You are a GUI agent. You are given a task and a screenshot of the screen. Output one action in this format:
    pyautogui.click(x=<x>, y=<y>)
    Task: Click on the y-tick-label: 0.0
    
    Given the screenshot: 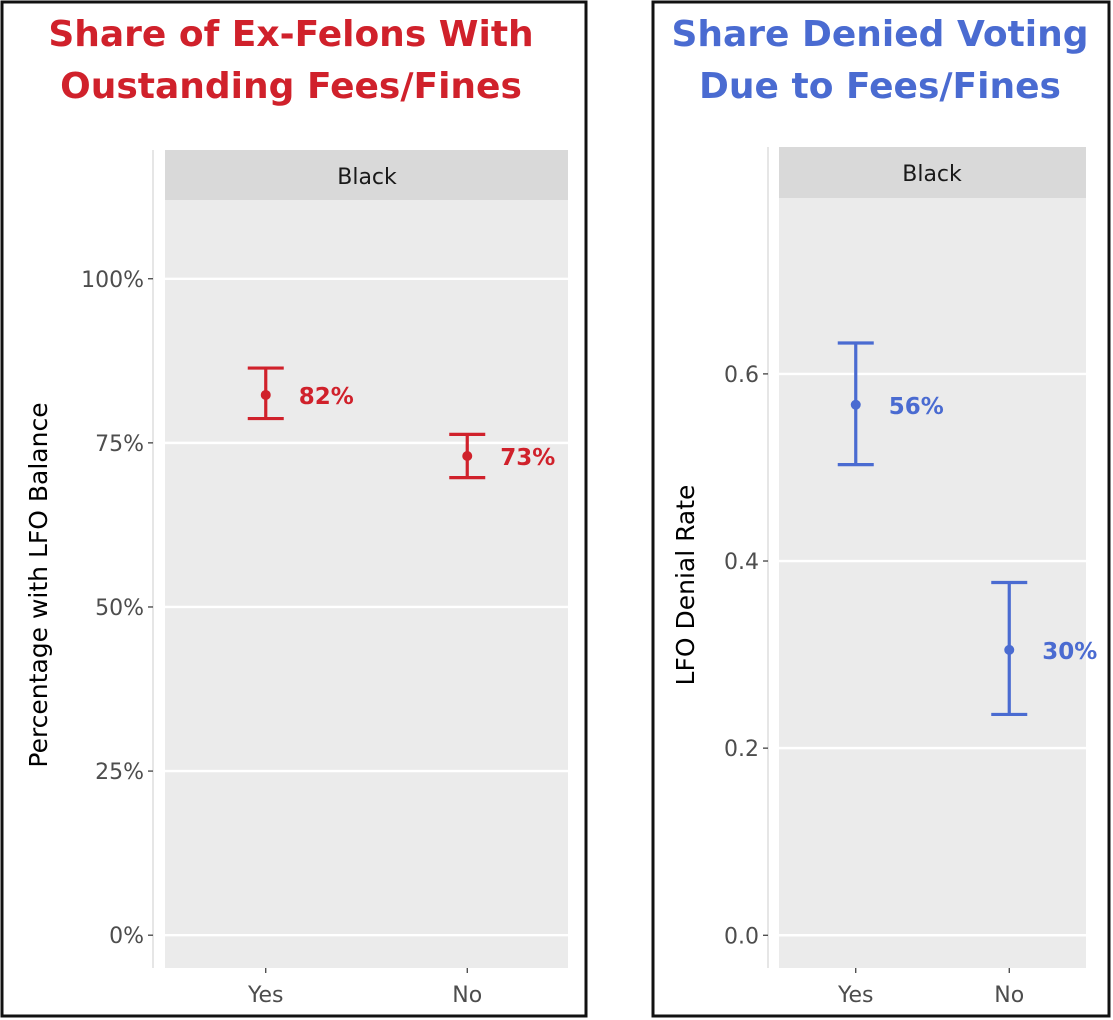 What is the action you would take?
    pyautogui.click(x=741, y=936)
    